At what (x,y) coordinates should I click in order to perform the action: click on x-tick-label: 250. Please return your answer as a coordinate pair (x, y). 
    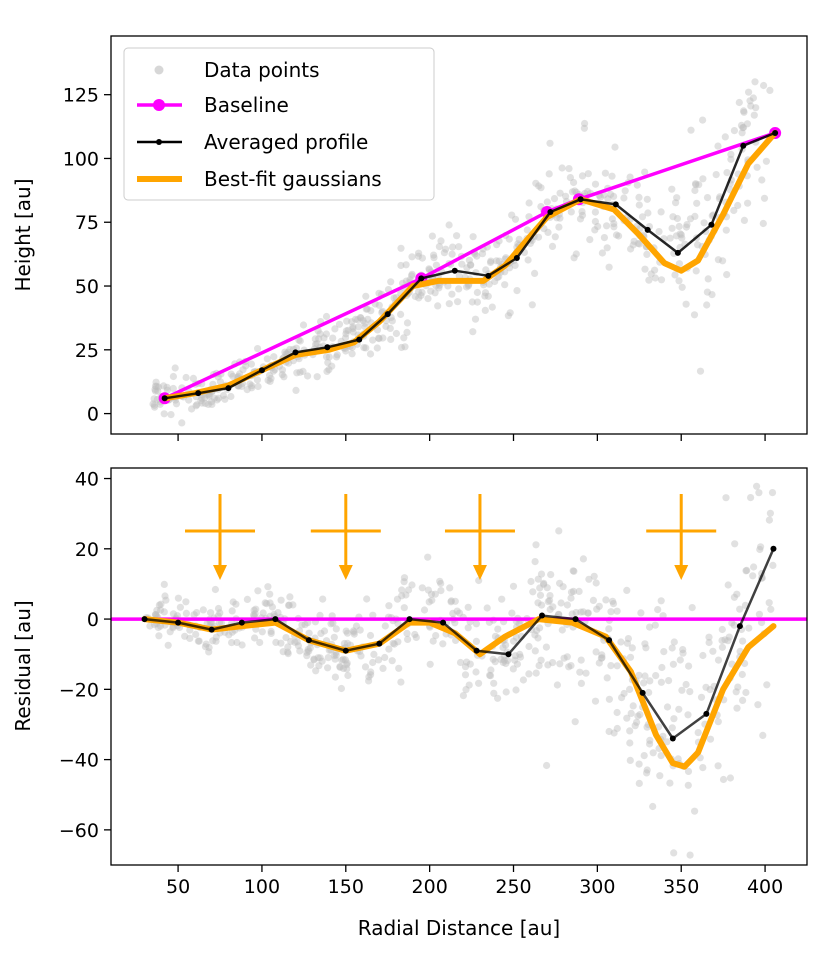
    Looking at the image, I should click on (513, 887).